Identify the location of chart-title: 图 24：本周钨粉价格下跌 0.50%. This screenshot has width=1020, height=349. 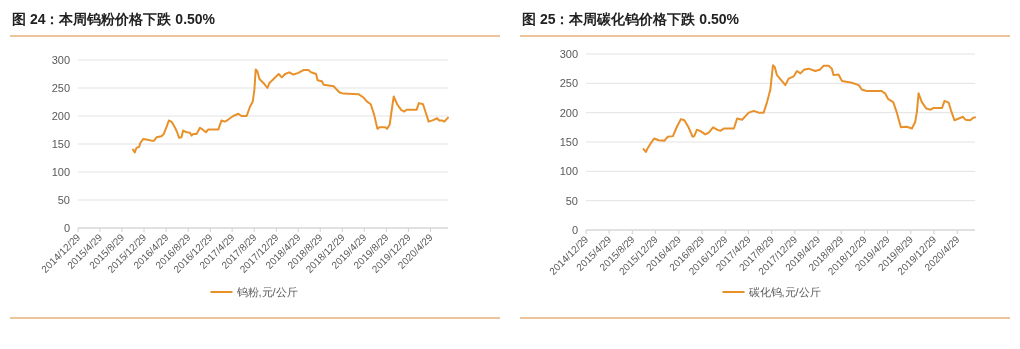
(114, 19).